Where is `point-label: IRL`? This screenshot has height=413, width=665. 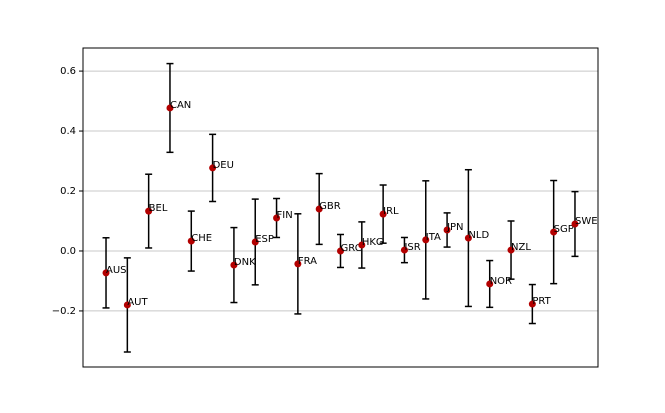
point-label: IRL is located at coordinates (391, 211).